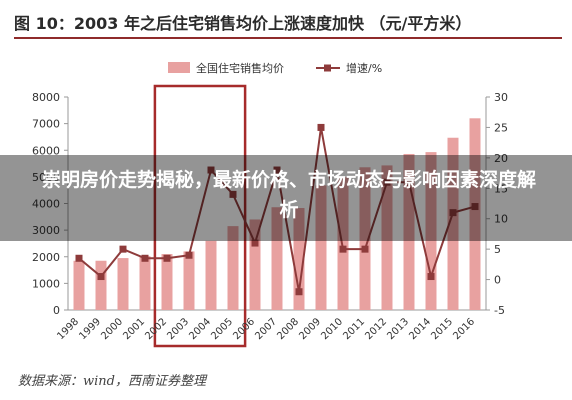  What do you see at coordinates (501, 188) in the screenshot?
I see `right-axis-tick-label: 15` at bounding box center [501, 188].